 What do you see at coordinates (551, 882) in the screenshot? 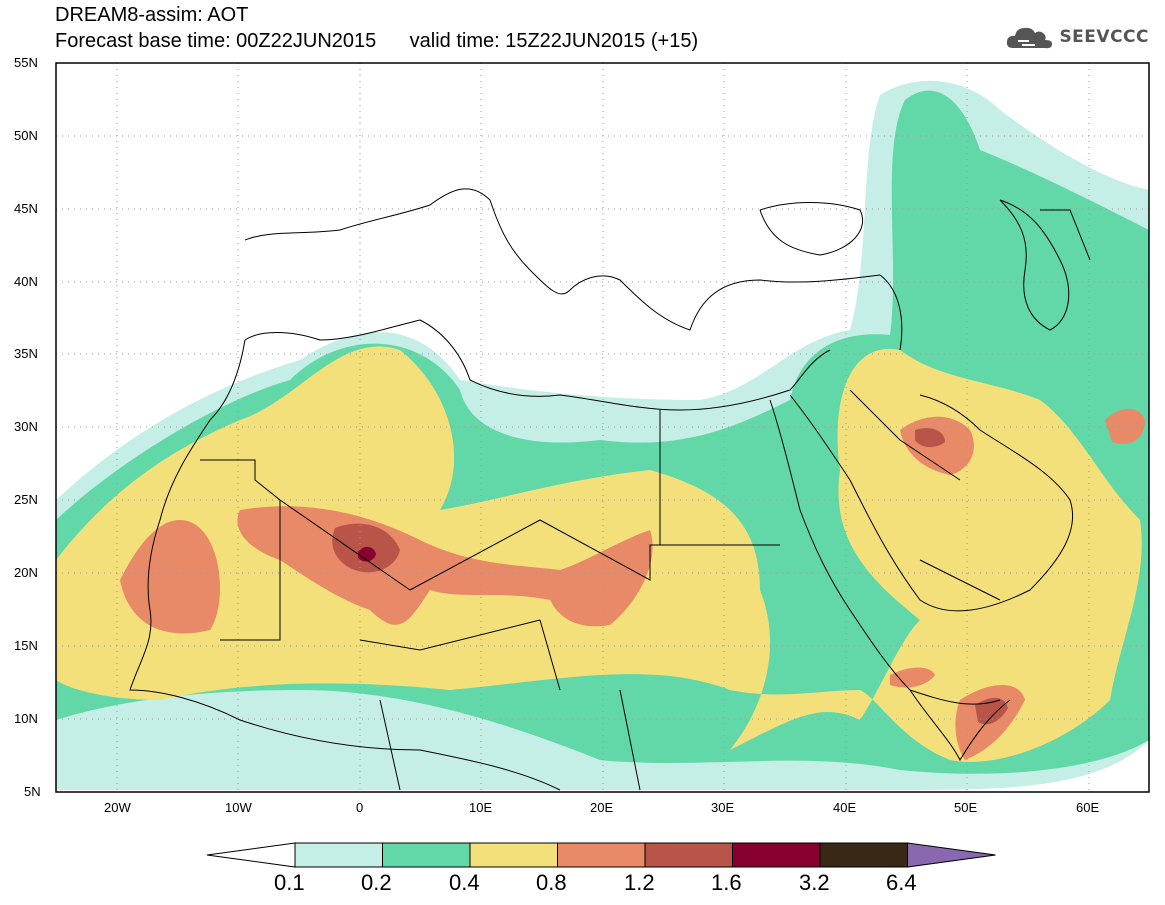
I see `colorbar-label-0.8: 0.8` at bounding box center [551, 882].